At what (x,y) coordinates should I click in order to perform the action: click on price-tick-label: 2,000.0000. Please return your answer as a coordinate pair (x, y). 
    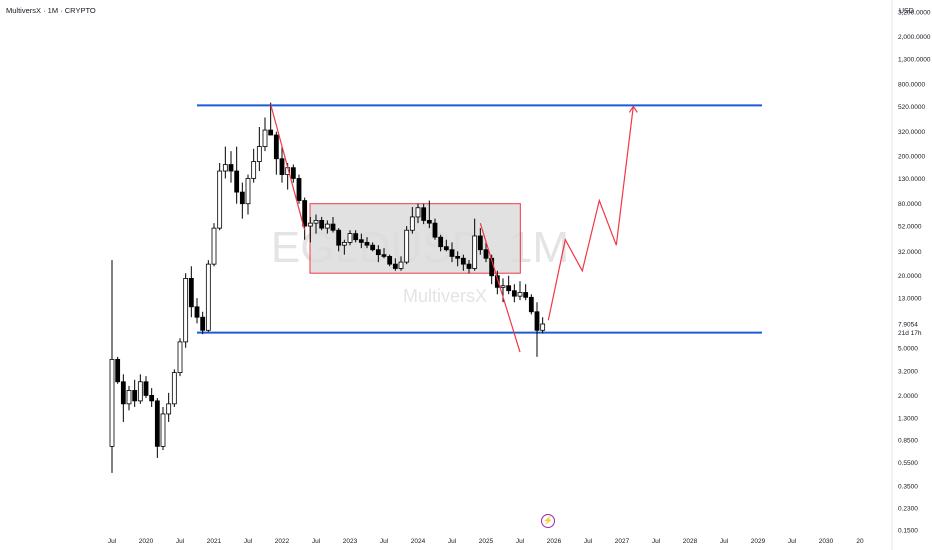
    Looking at the image, I should click on (914, 37).